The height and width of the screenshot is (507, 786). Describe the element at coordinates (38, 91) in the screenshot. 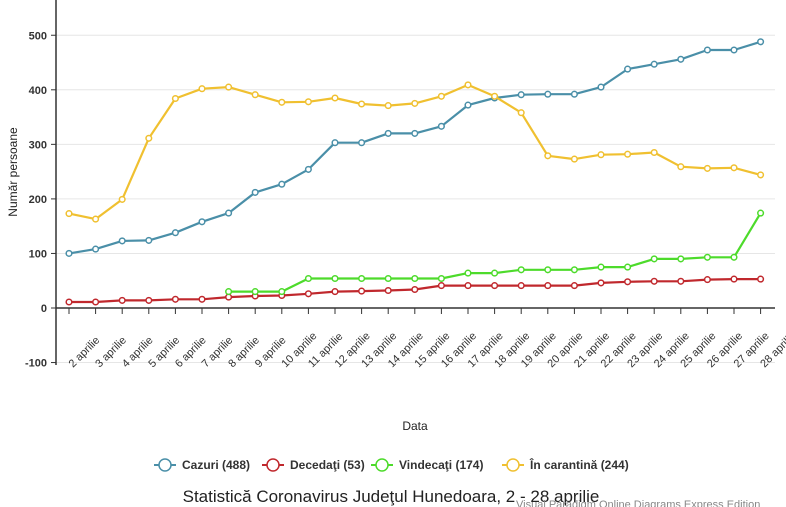

I see `y-tick-label: 400` at that location.